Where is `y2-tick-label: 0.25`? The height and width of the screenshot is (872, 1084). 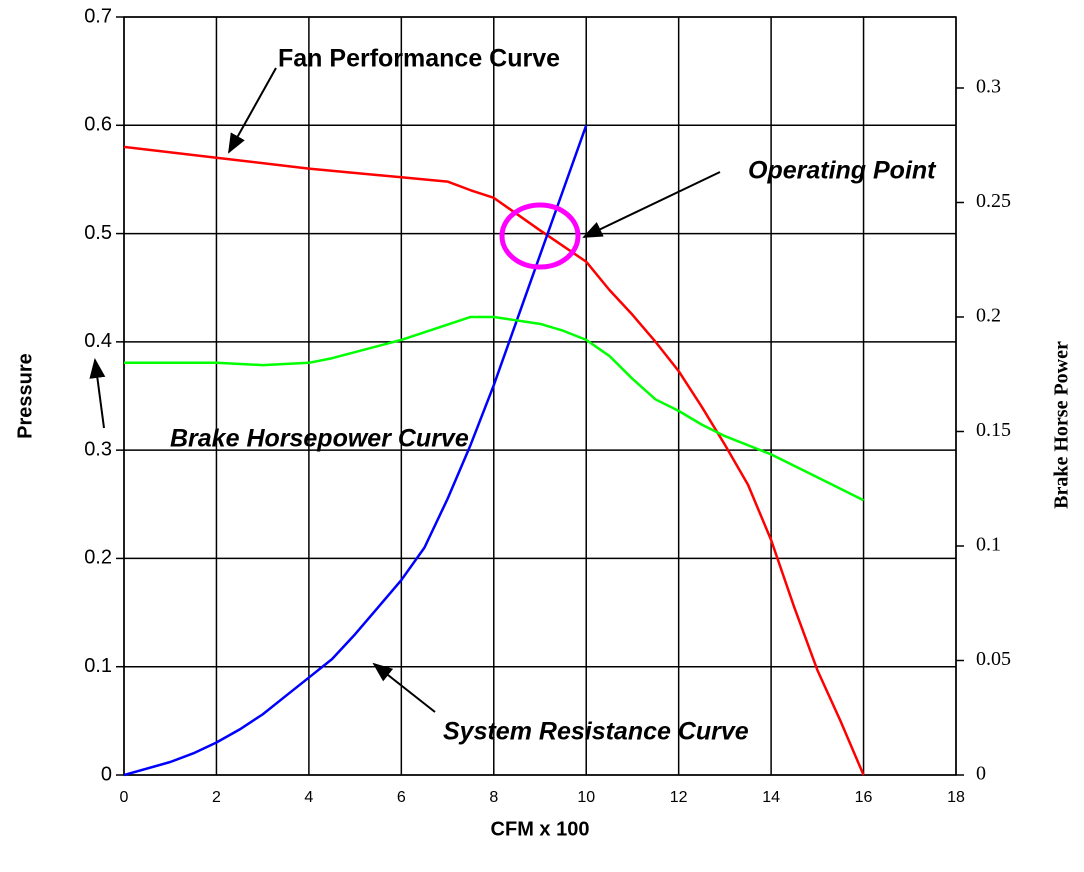
y2-tick-label: 0.25 is located at coordinates (993, 201).